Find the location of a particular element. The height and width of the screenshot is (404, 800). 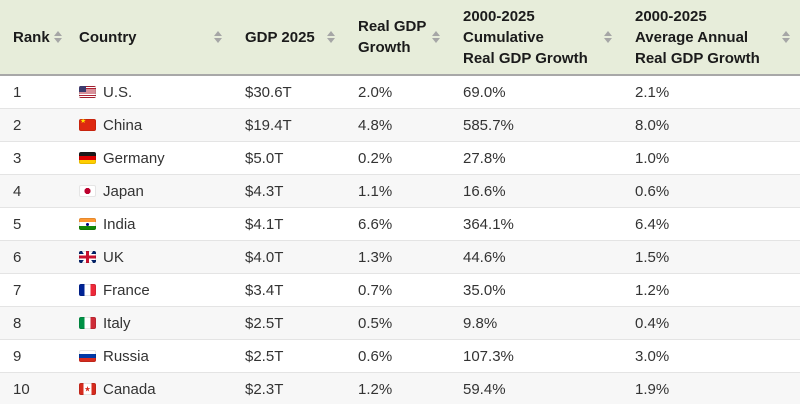

country-name: Germany is located at coordinates (134, 158).